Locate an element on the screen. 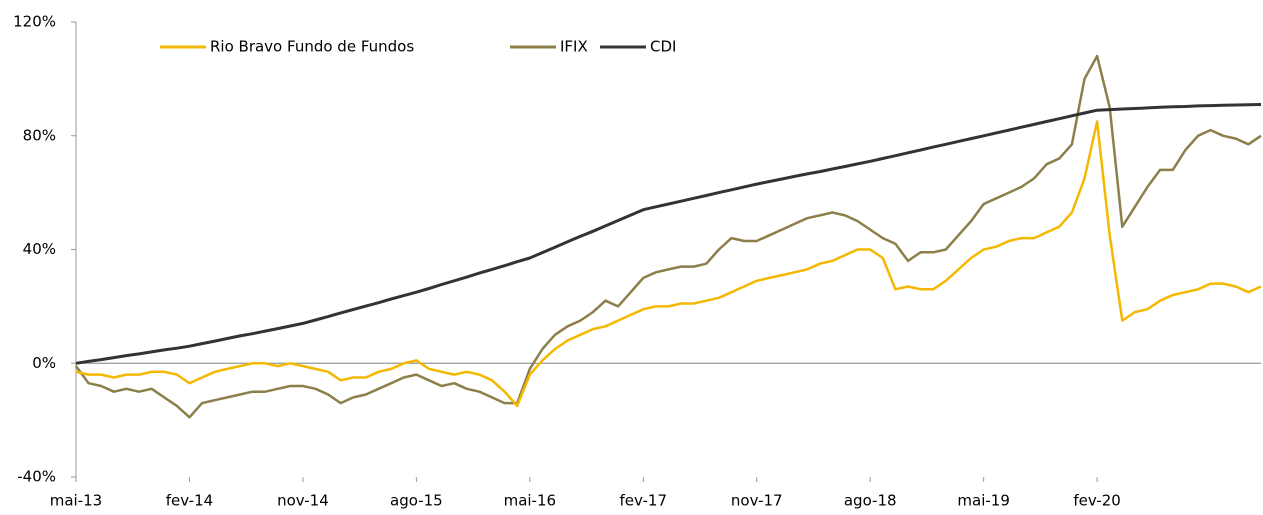 Image resolution: width=1263 pixels, height=515 pixels. legend-label: IFIX is located at coordinates (574, 47).